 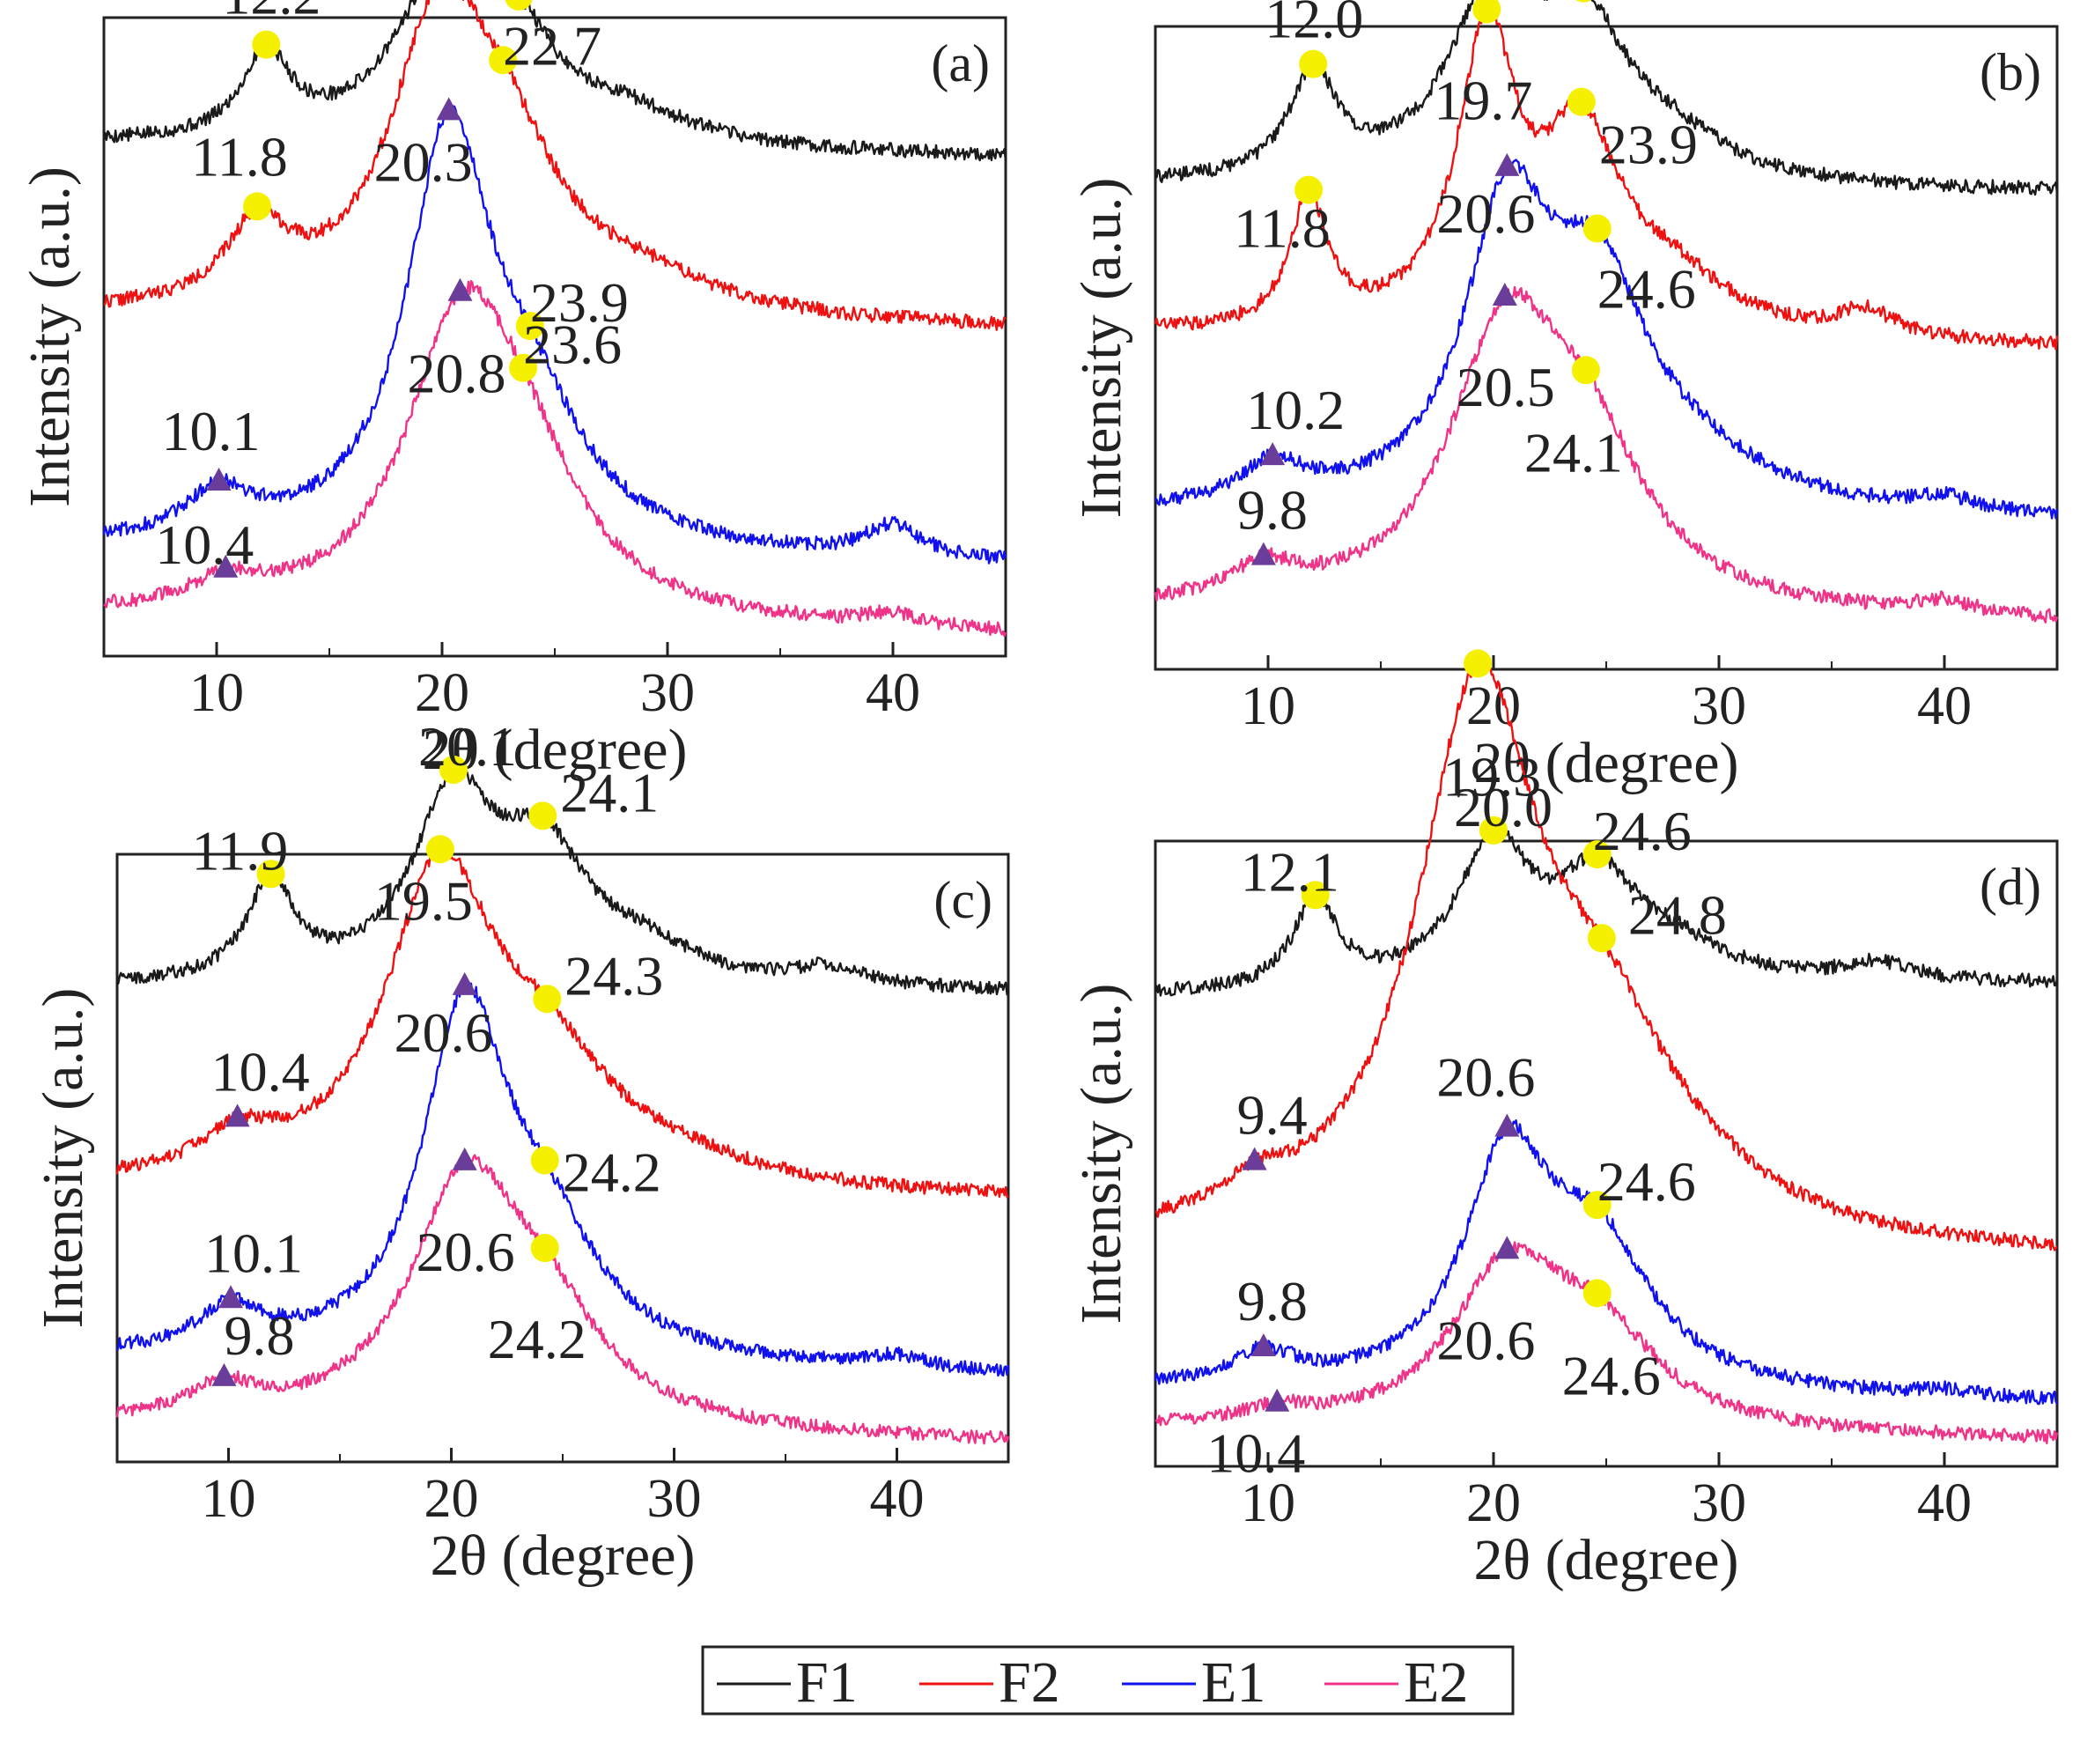 I want to click on panel-label: (d), so click(x=2010, y=887).